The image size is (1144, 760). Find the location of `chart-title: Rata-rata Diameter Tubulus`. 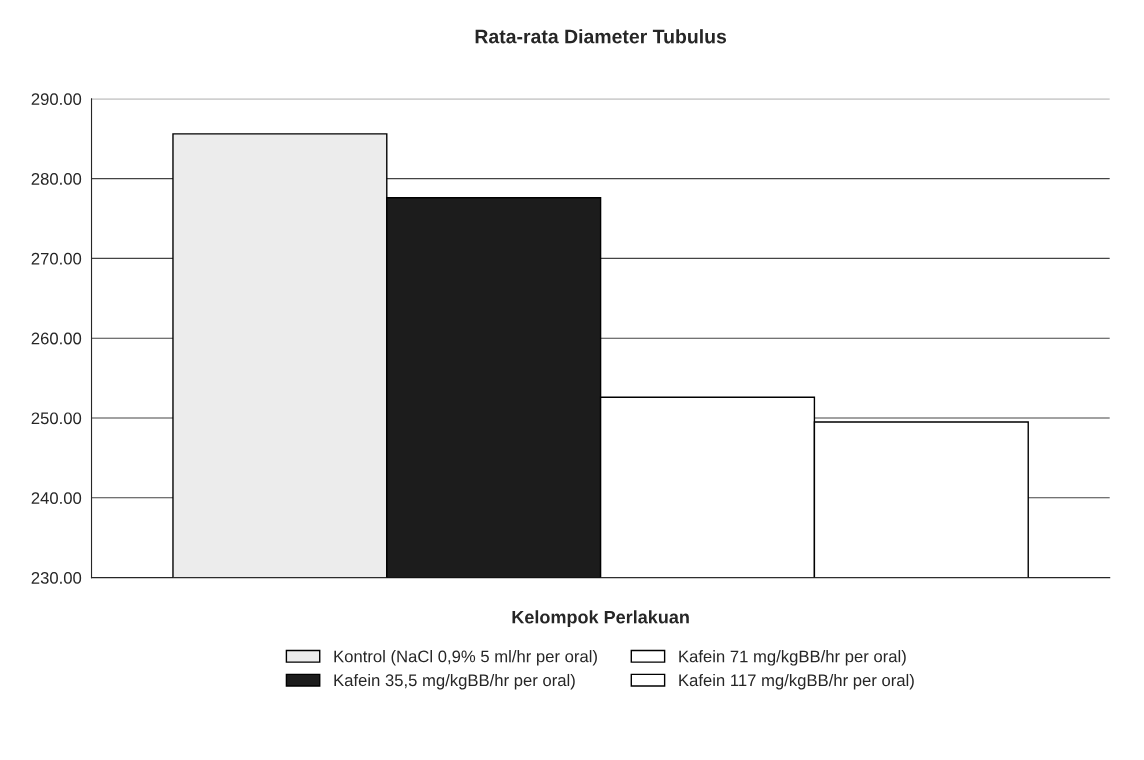

chart-title: Rata-rata Diameter Tubulus is located at coordinates (601, 36).